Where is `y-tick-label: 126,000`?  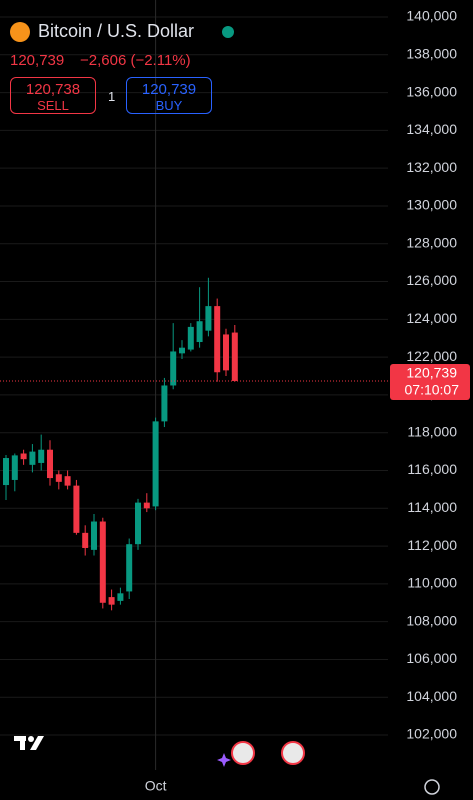 y-tick-label: 126,000 is located at coordinates (431, 280).